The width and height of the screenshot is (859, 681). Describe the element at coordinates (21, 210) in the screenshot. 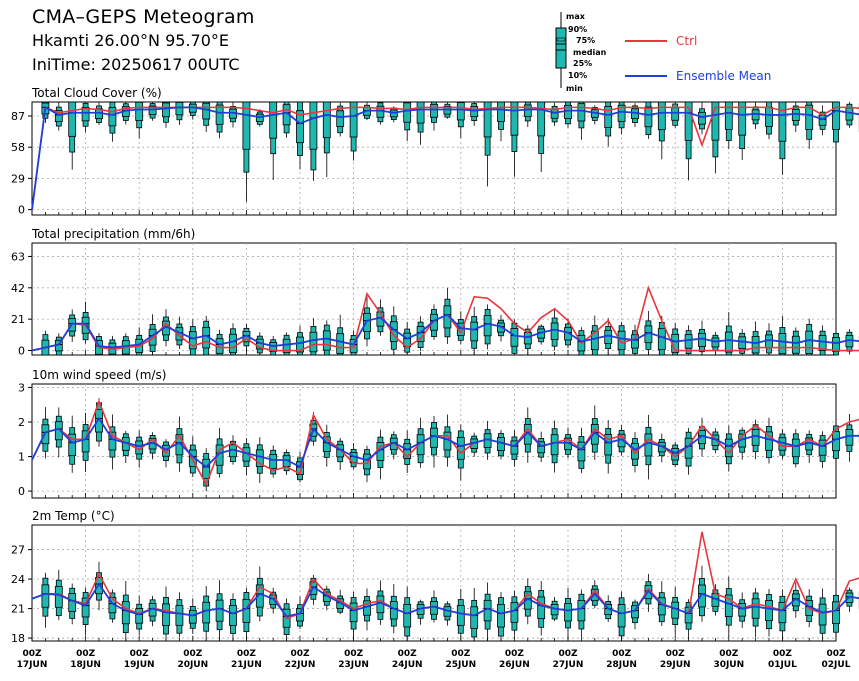

I see `y-tick-label: 0` at that location.